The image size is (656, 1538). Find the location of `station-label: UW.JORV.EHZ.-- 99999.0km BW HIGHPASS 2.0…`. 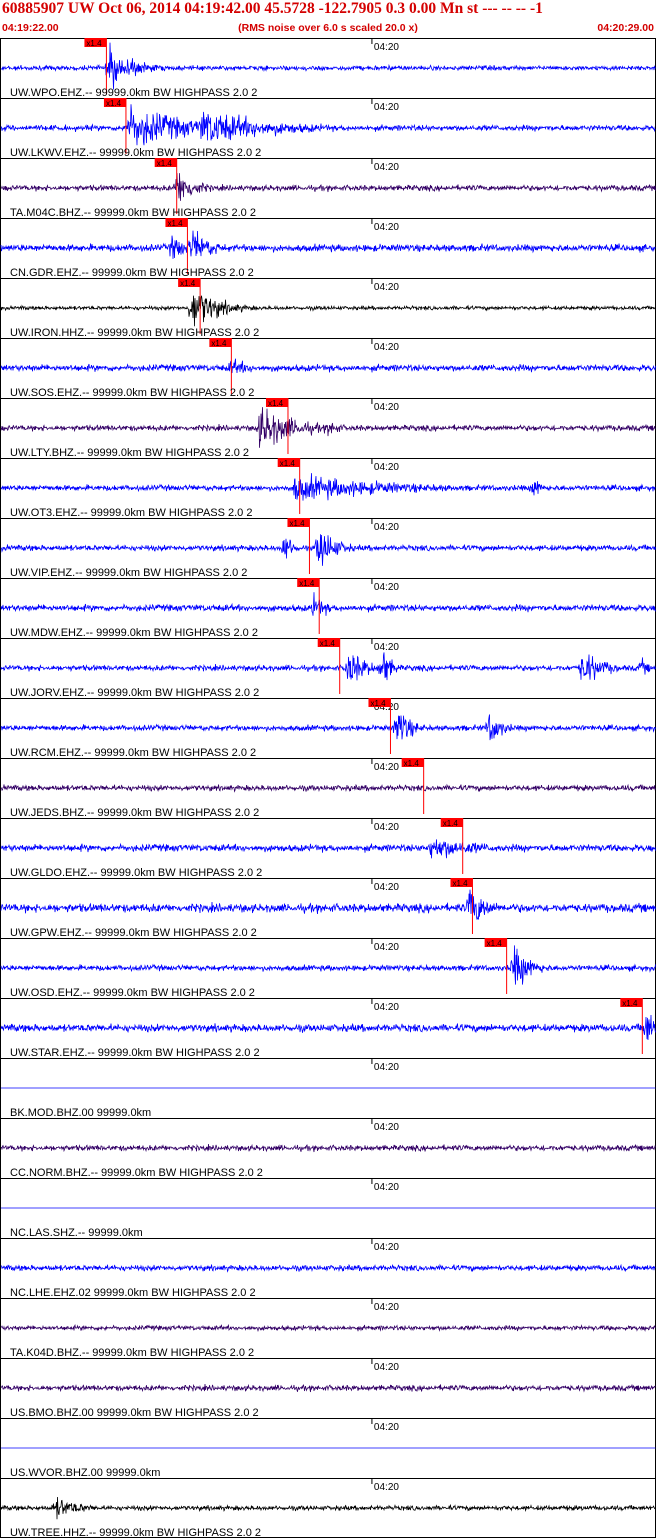

station-label: UW.JORV.EHZ.-- 99999.0km BW HIGHPASS 2.0… is located at coordinates (134, 693).